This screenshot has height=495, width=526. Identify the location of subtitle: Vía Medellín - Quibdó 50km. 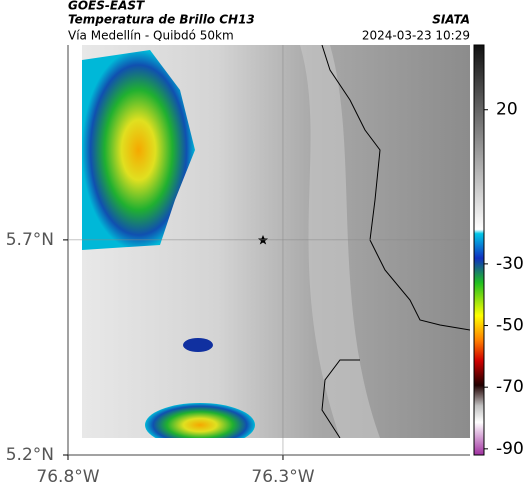
(151, 36).